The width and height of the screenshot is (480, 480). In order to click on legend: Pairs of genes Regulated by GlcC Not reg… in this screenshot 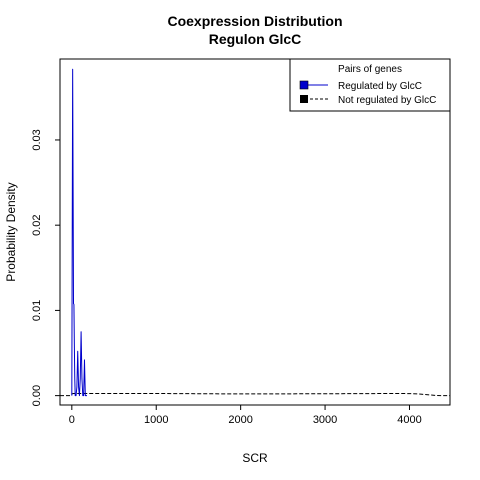, I will do `click(370, 85)`.